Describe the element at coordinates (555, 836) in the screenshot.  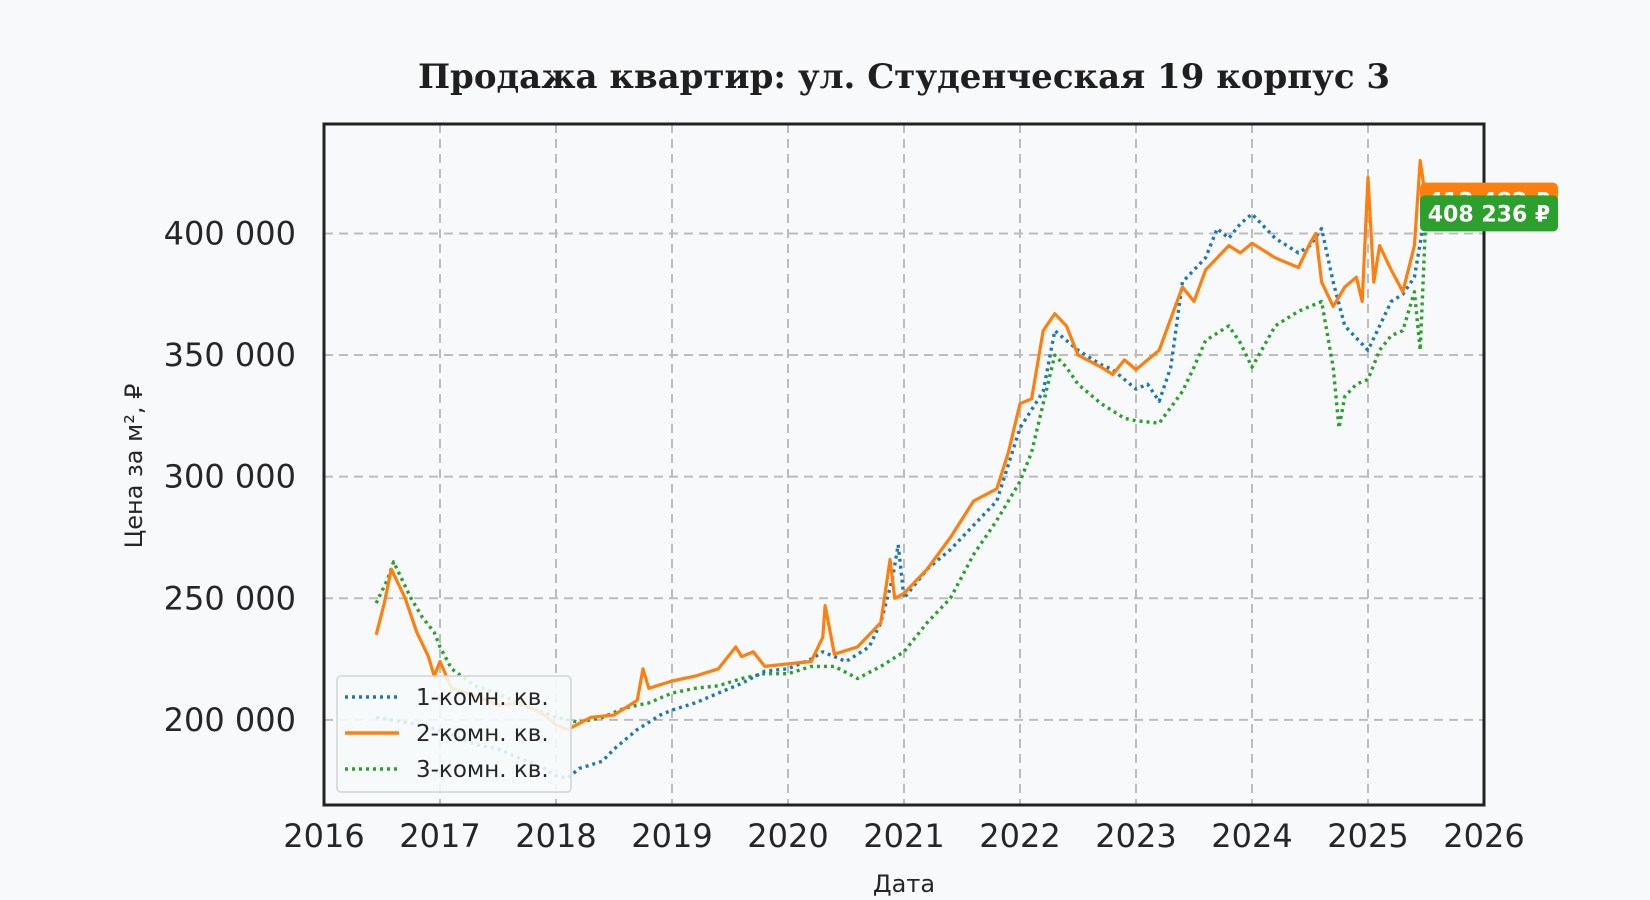
I see `x-tick-label: 2018` at that location.